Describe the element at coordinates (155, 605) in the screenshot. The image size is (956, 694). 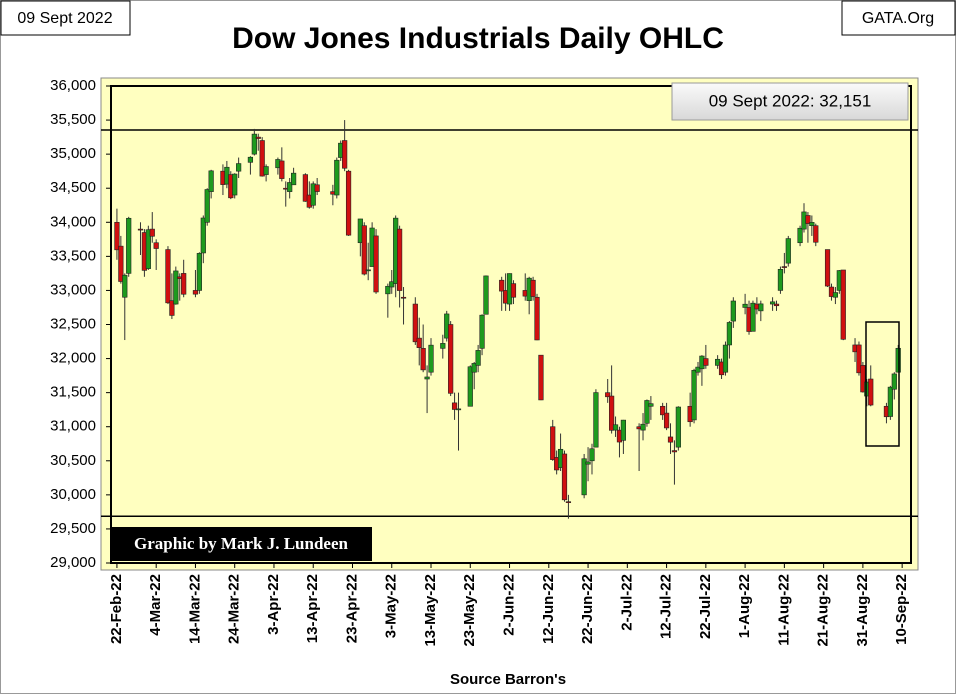
I see `x-tick-label: 4-Mar-22` at that location.